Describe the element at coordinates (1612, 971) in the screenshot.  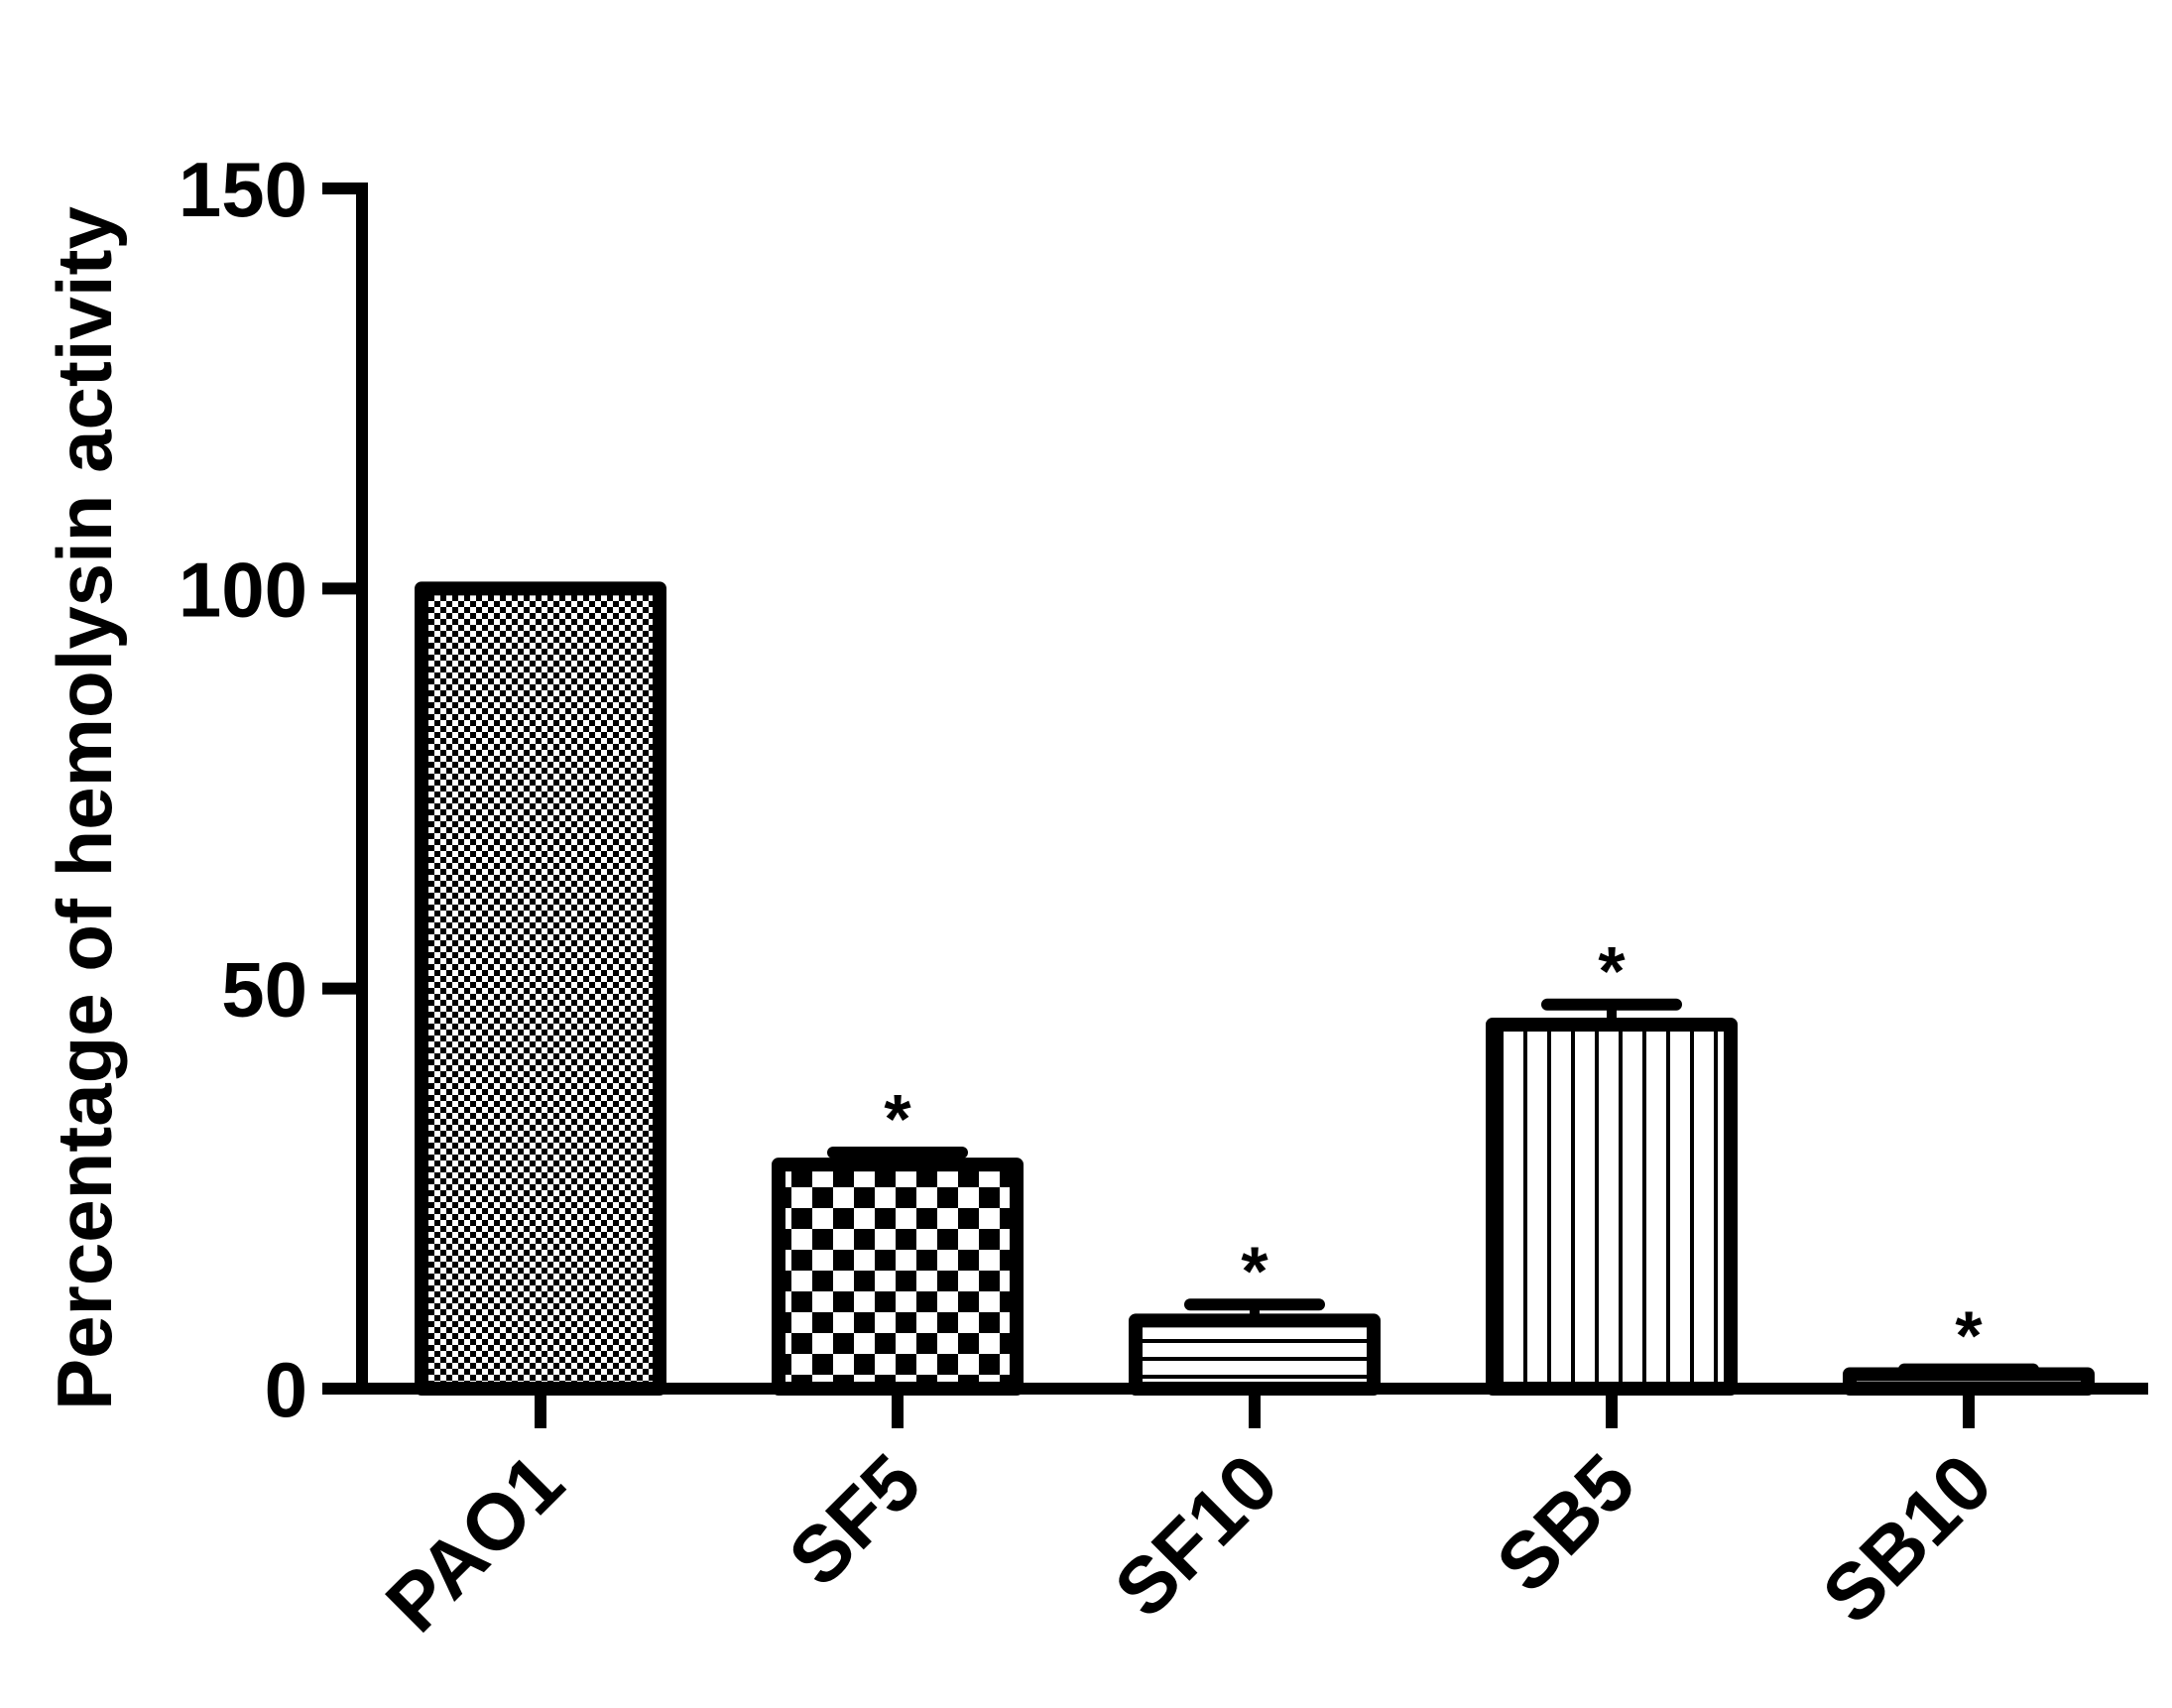
I see `significance-star-sb5: *` at that location.